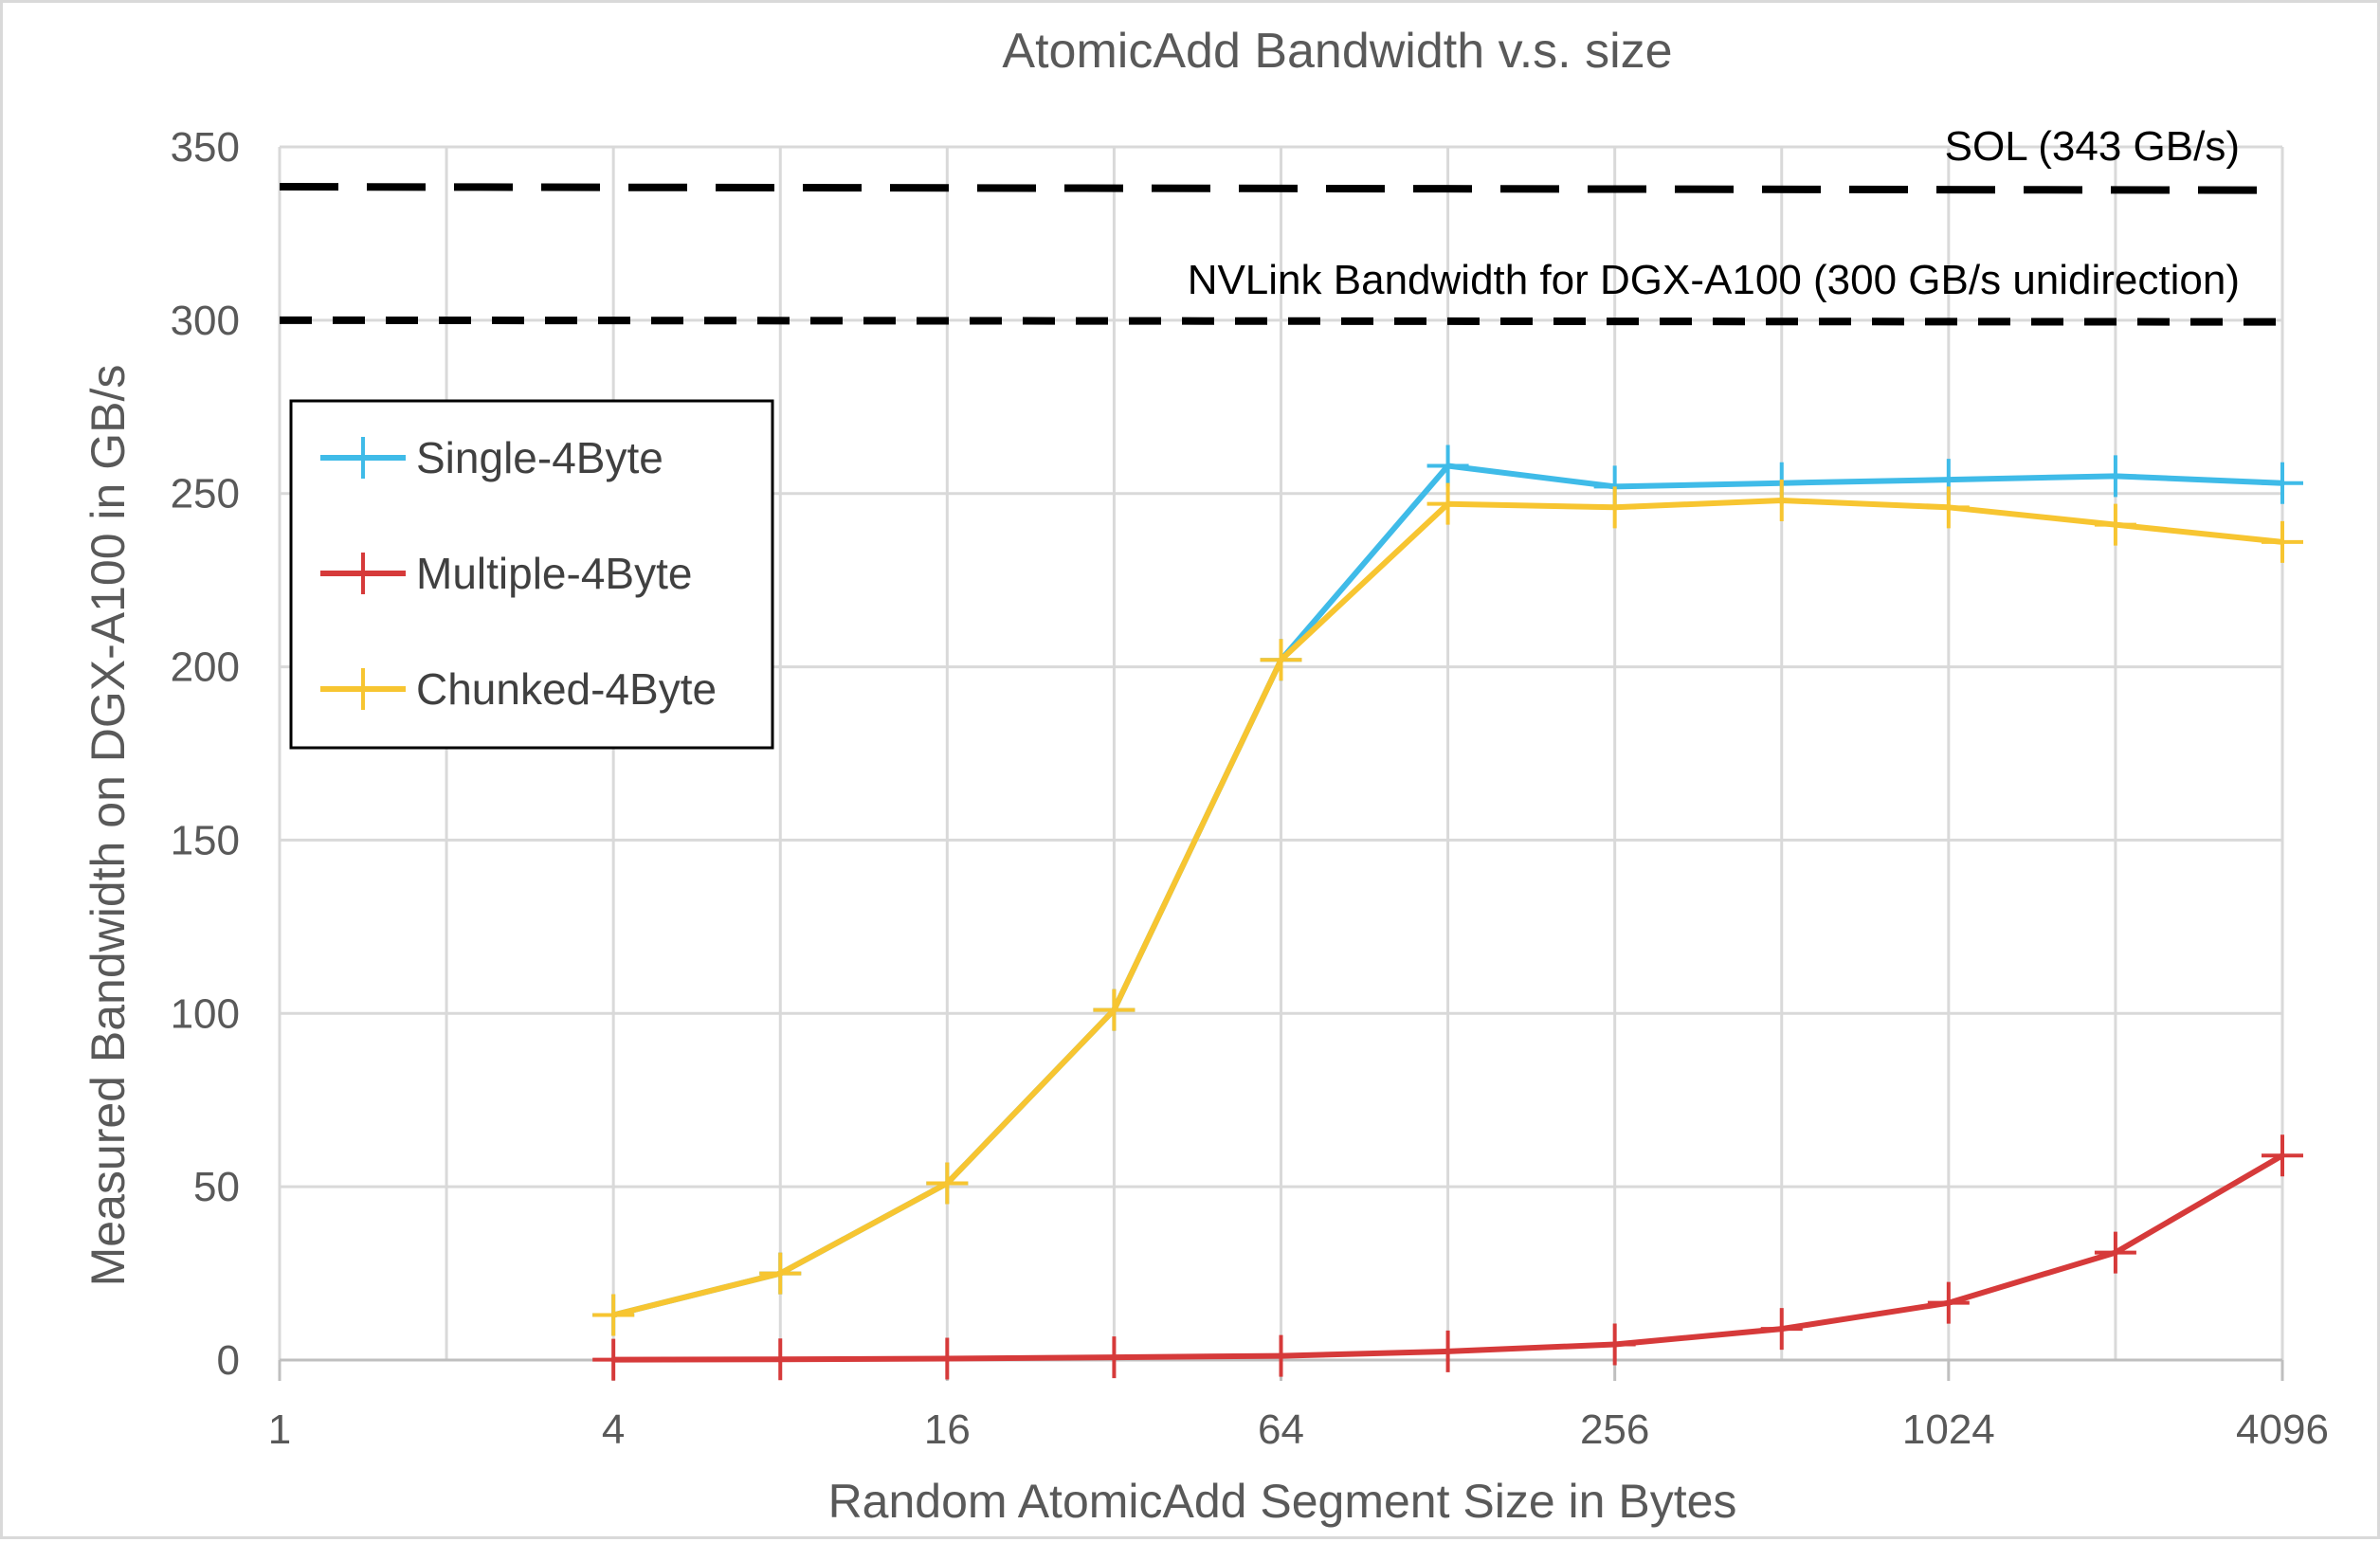 The width and height of the screenshot is (2380, 1542). Describe the element at coordinates (1949, 1429) in the screenshot. I see `x-tick-label-1024: 1024` at that location.